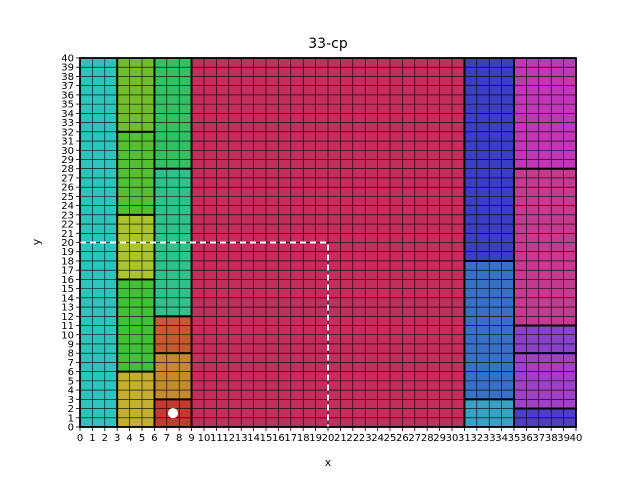 Image resolution: width=640 pixels, height=480 pixels. What do you see at coordinates (328, 462) in the screenshot?
I see `x-axis-label: x` at bounding box center [328, 462].